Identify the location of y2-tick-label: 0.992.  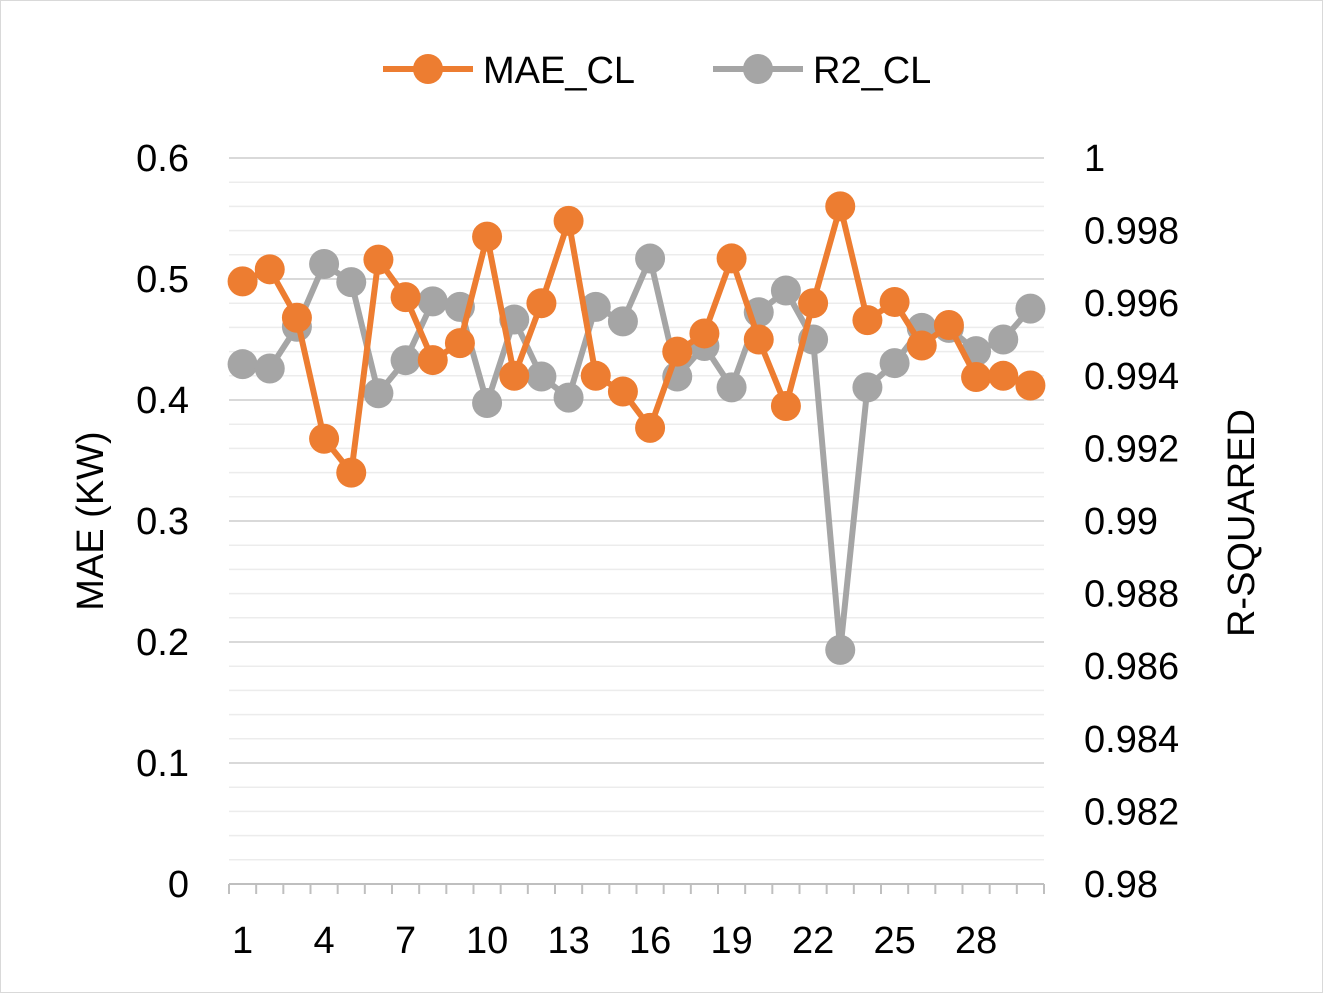
(1131, 449).